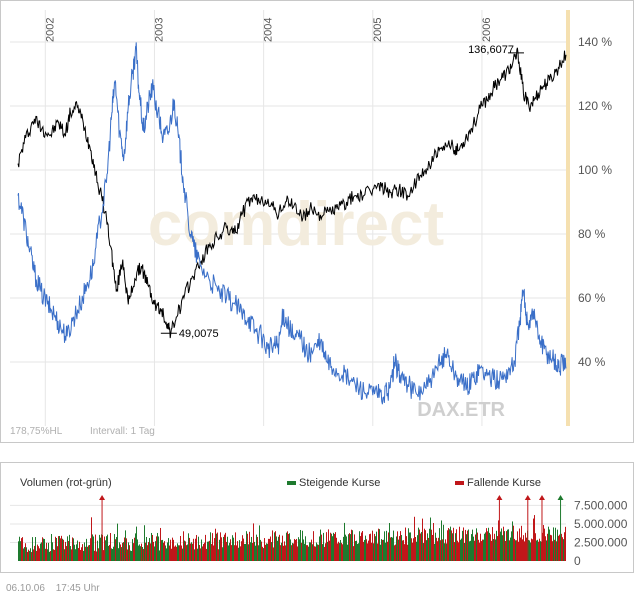 The height and width of the screenshot is (597, 634). Describe the element at coordinates (601, 505) in the screenshot. I see `volume-y-tick-label: 7.500.000` at that location.